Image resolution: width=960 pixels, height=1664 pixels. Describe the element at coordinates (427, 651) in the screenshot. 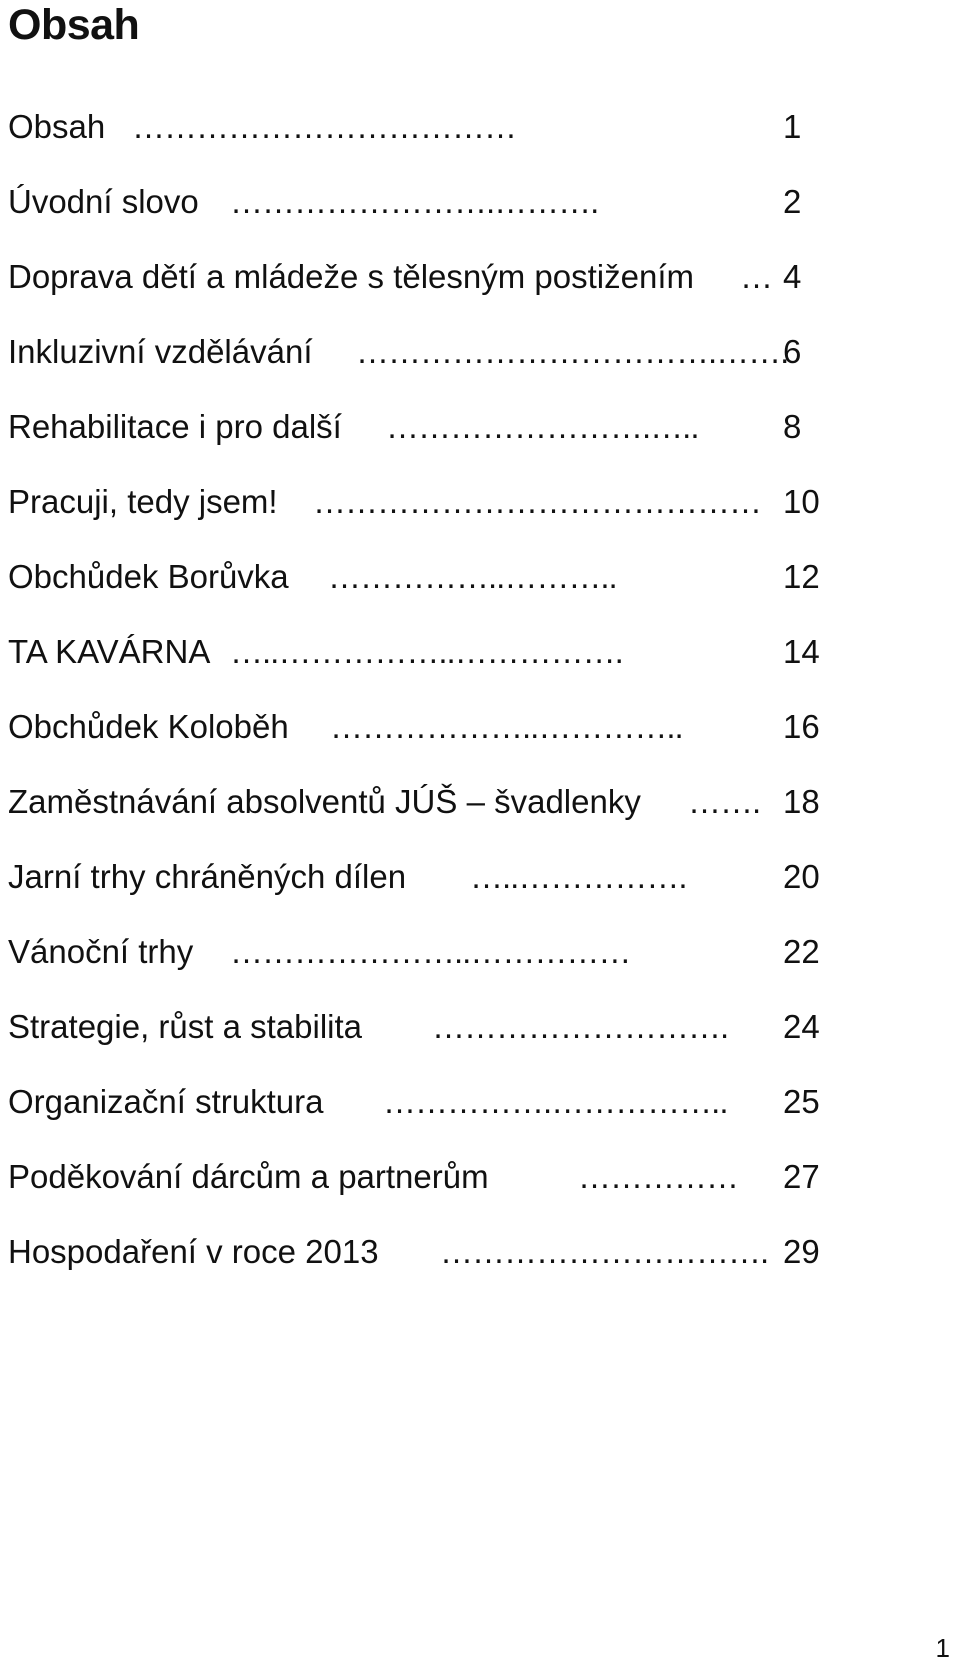

I see `toc-entry-leader: …..……………..…………….` at that location.